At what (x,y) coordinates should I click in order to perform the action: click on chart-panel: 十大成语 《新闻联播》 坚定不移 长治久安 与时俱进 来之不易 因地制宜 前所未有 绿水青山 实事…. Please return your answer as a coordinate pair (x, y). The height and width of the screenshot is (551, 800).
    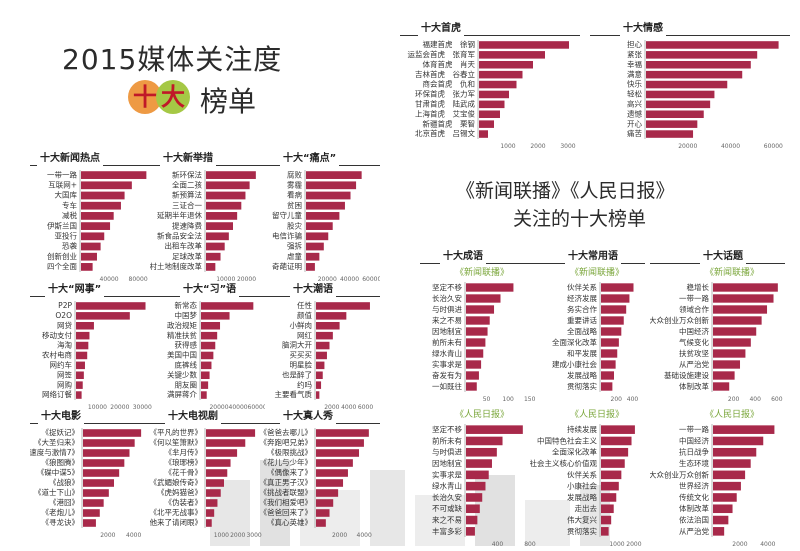
    Looking at the image, I should click on (480, 328).